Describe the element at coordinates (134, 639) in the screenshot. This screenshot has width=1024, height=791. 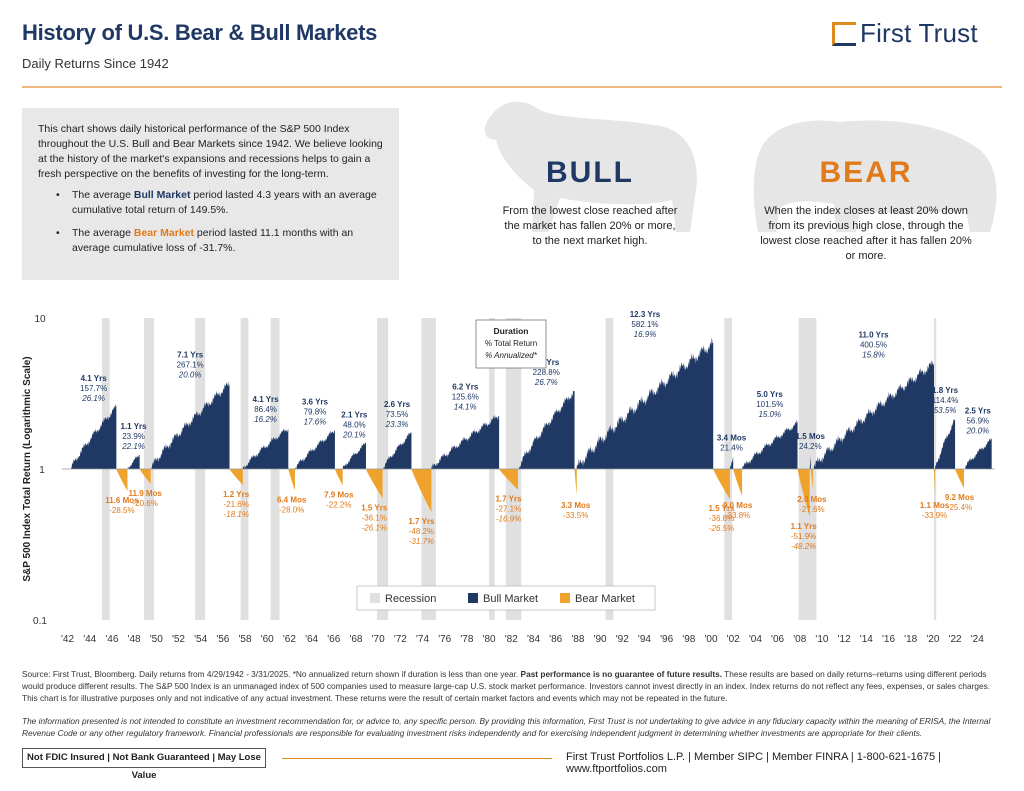
I see `x-tick-label: '48` at that location.